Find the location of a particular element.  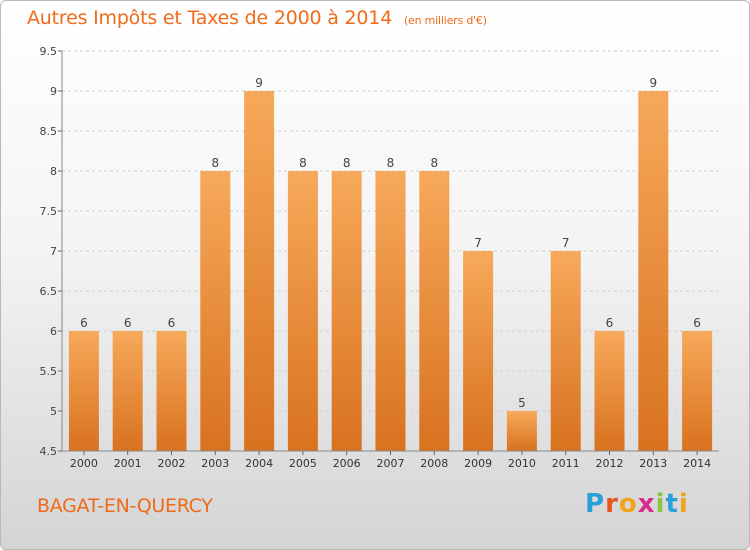

logo-letter: P is located at coordinates (595, 504).